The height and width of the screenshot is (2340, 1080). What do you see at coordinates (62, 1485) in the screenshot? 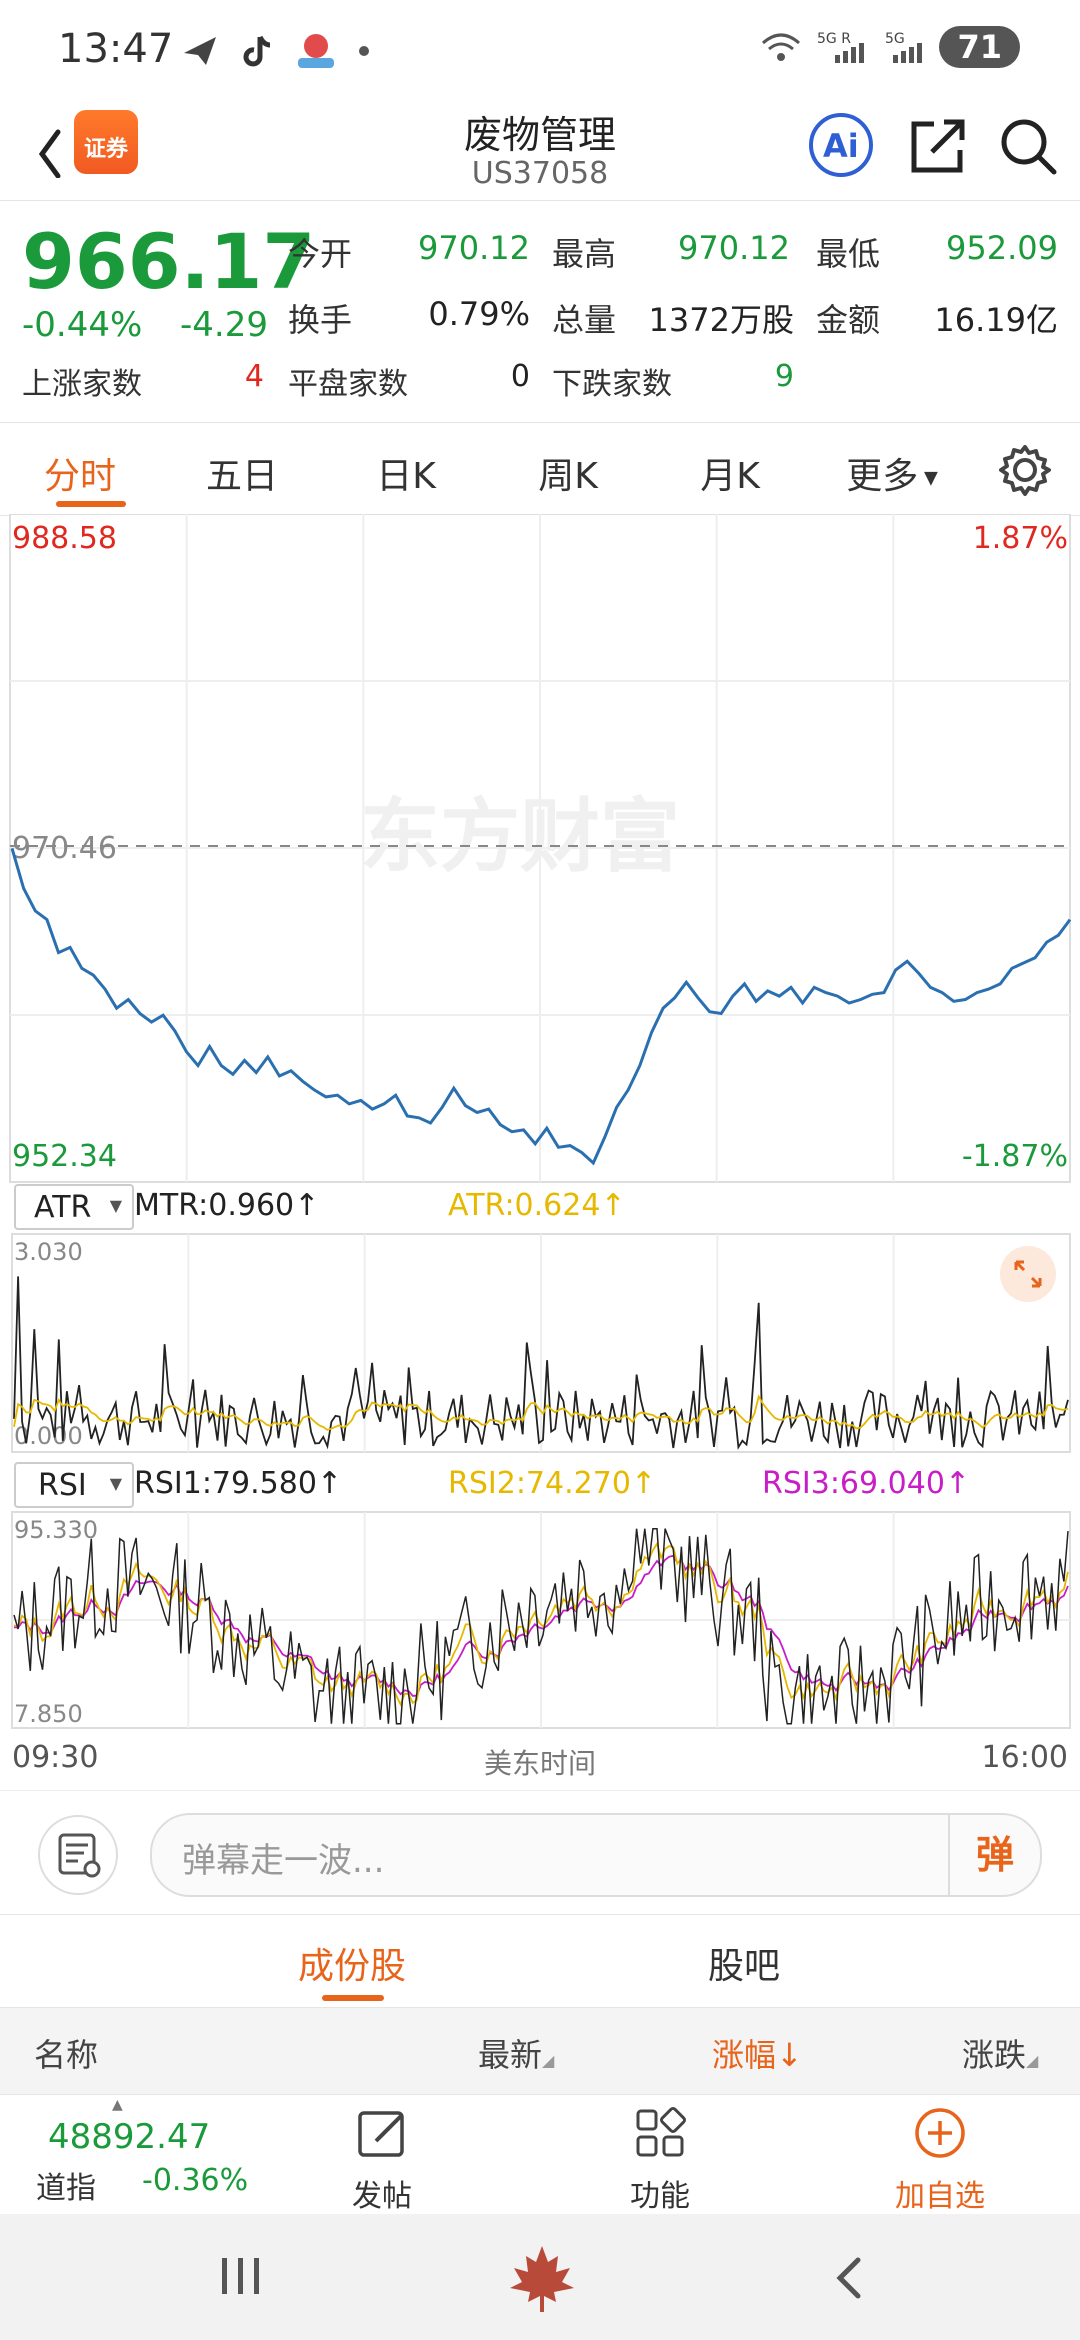
I see `rsi-select-label: RSI` at bounding box center [62, 1485].